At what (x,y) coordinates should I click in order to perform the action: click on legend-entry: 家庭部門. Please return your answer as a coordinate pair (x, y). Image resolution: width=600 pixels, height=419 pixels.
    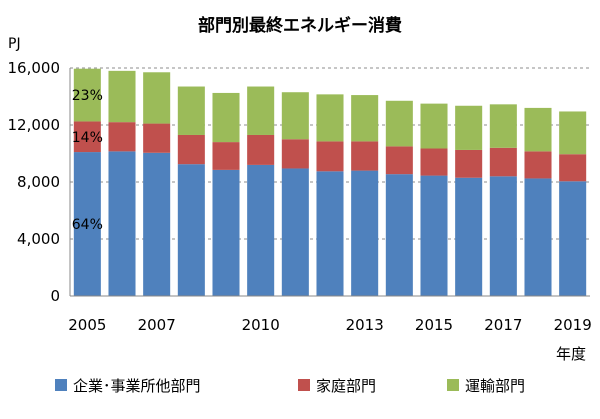
    Looking at the image, I should click on (346, 386).